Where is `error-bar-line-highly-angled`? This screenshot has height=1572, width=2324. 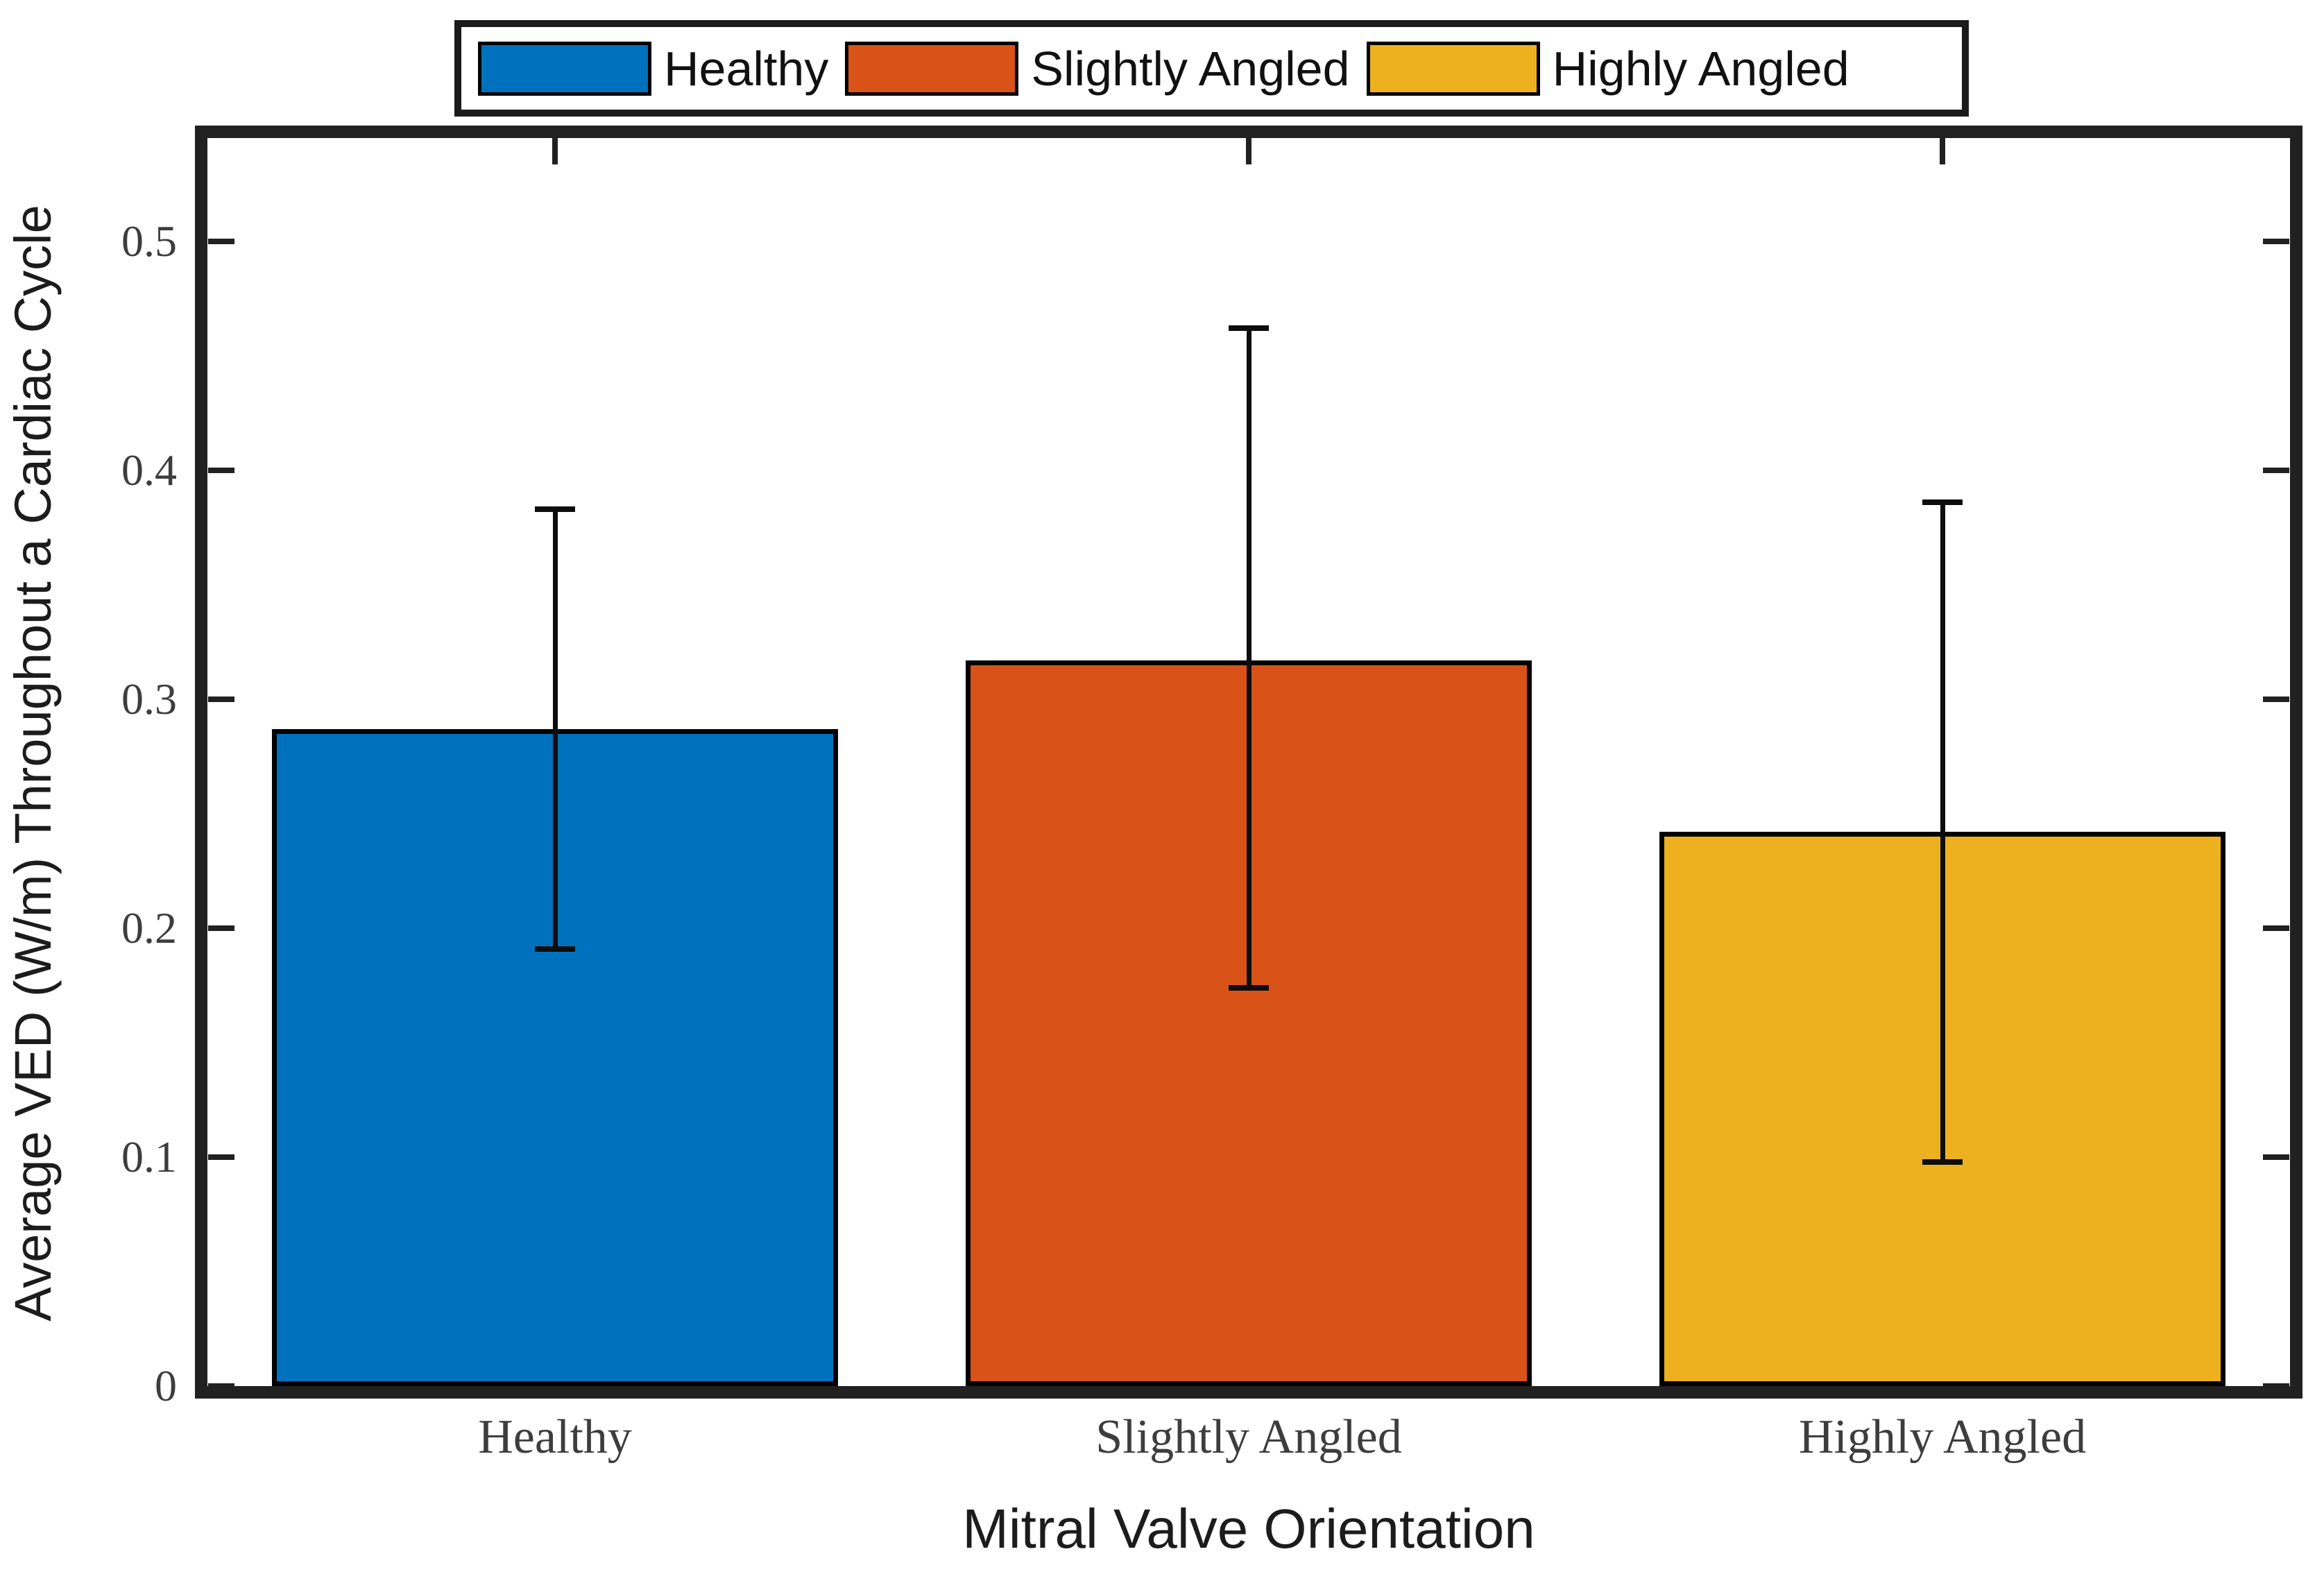
error-bar-line-highly-angled is located at coordinates (1943, 832).